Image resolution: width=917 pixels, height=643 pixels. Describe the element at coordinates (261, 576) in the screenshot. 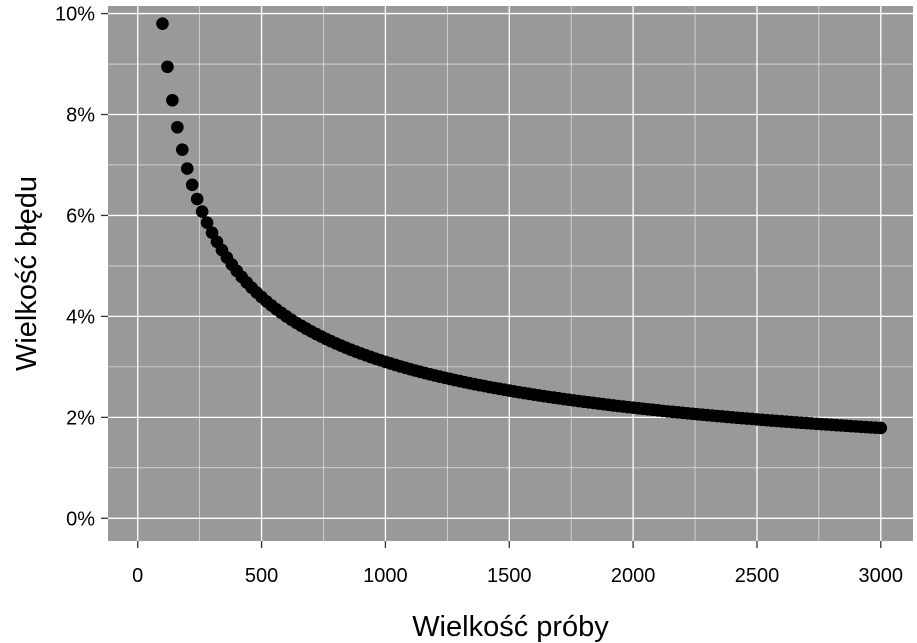

I see `x-tick-label: 500` at that location.